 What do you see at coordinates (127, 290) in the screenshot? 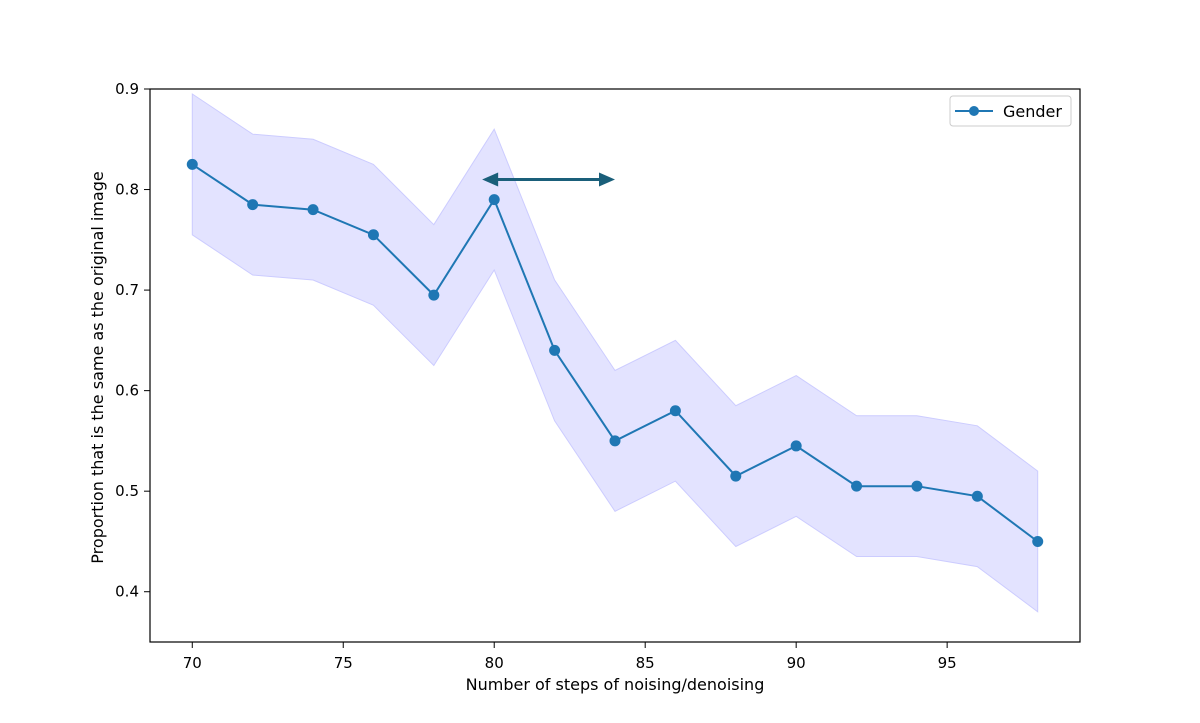
I see `y-tick-label: 0.7` at bounding box center [127, 290].